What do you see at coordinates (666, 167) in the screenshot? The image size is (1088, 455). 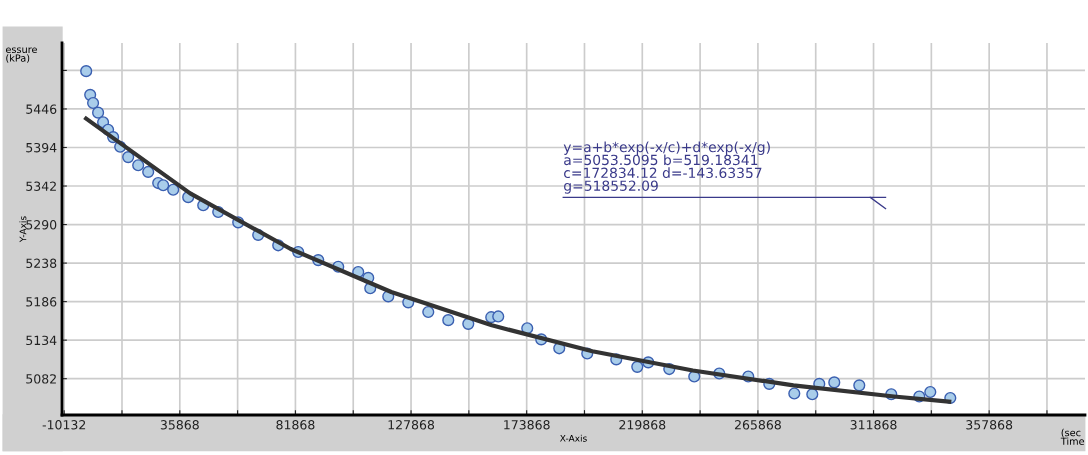 I see `annotation: y=a+b*exp(-x/c)+d*exp(-x/g) a=5053.5095 b=519.18341 c=172834.12 d=-143.63357 g=518552.09` at bounding box center [666, 167].